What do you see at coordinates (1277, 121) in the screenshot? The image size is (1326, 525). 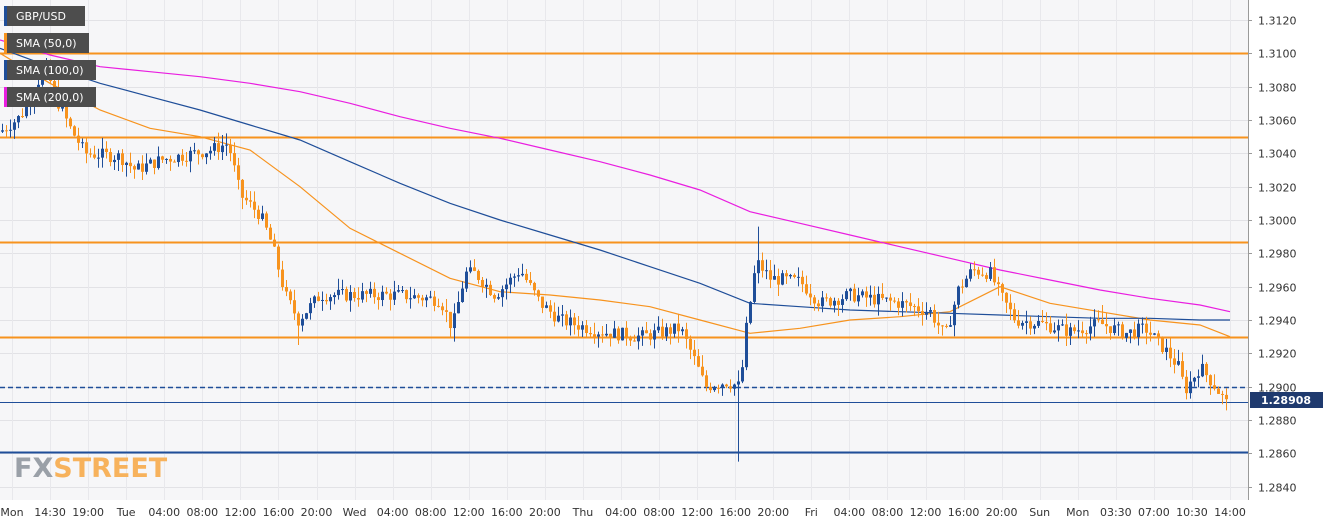 I see `y-tick-label: 1.3060` at bounding box center [1277, 121].